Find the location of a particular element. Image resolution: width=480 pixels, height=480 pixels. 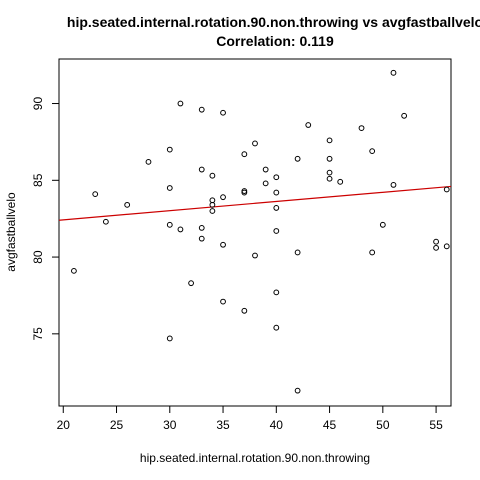

x-tick-label: 20 is located at coordinates (64, 425).